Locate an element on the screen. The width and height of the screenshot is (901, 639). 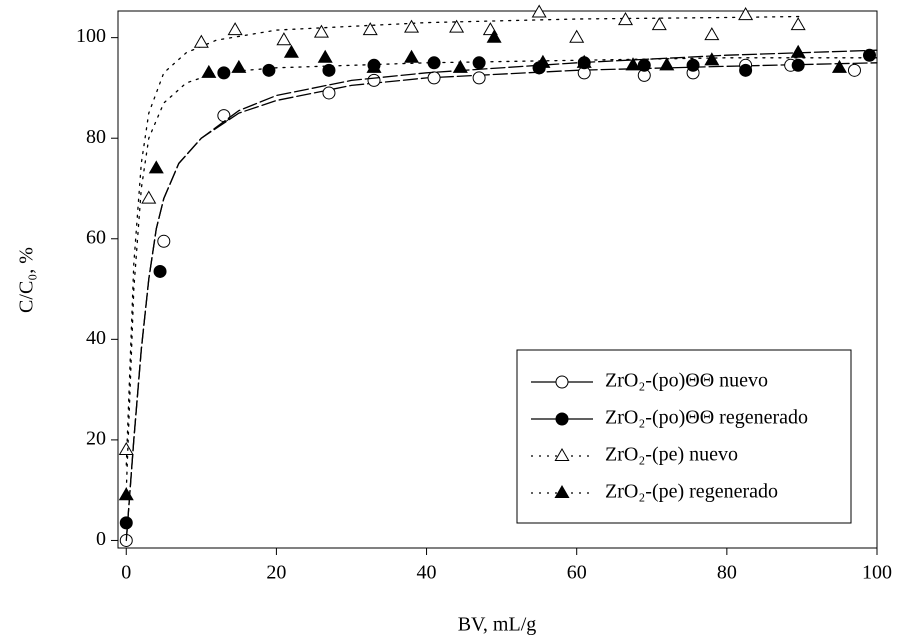
y-tick-label: 80 is located at coordinates (96, 137).